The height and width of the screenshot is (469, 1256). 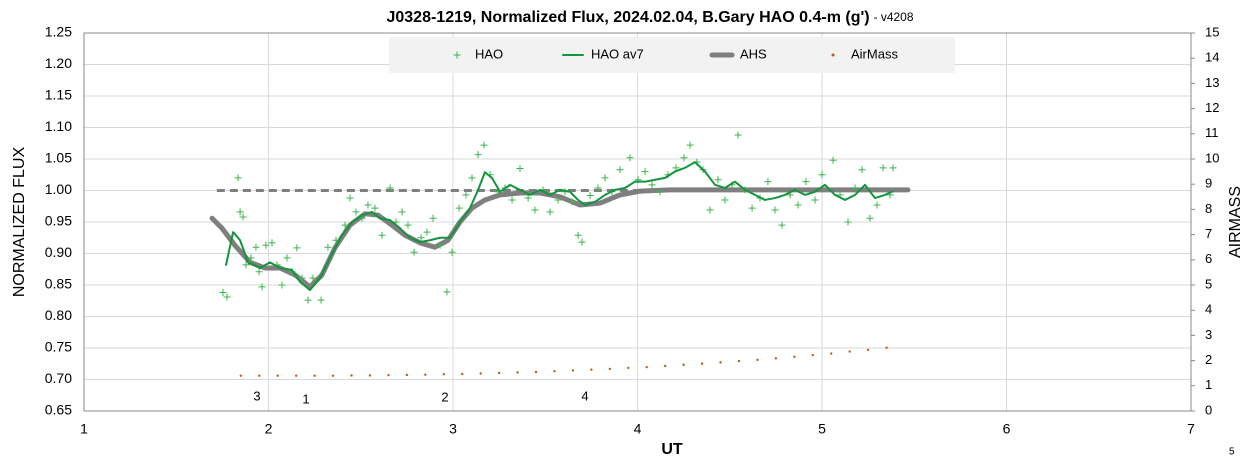 What do you see at coordinates (1212, 31) in the screenshot?
I see `y2-tick-label: 15` at bounding box center [1212, 31].